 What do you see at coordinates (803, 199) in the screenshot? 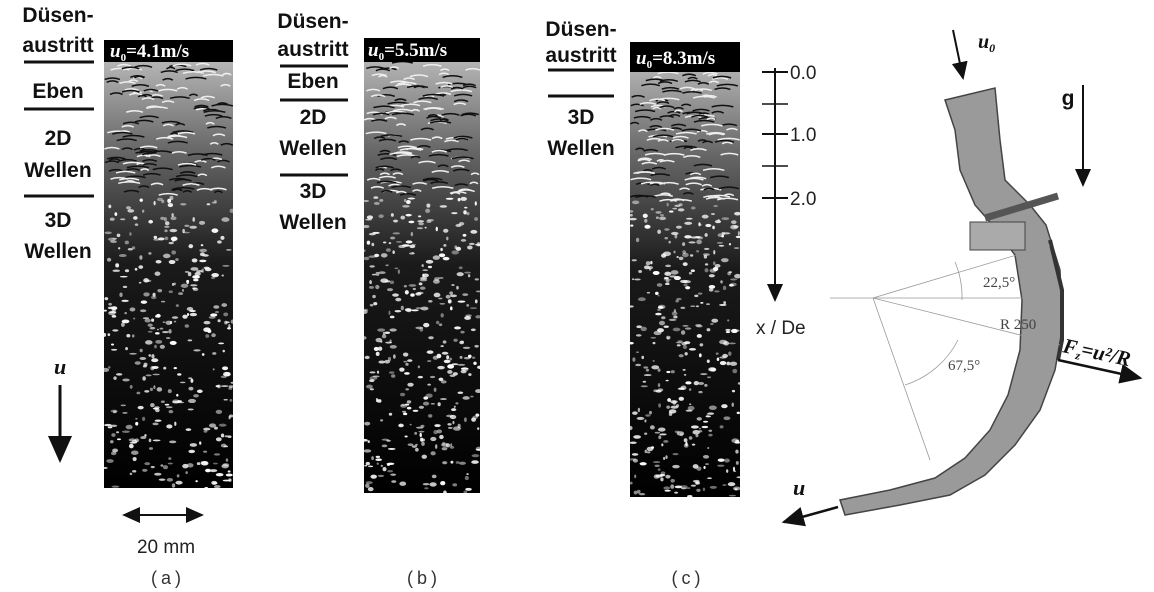
I see `tick-label: 2.0` at bounding box center [803, 199].